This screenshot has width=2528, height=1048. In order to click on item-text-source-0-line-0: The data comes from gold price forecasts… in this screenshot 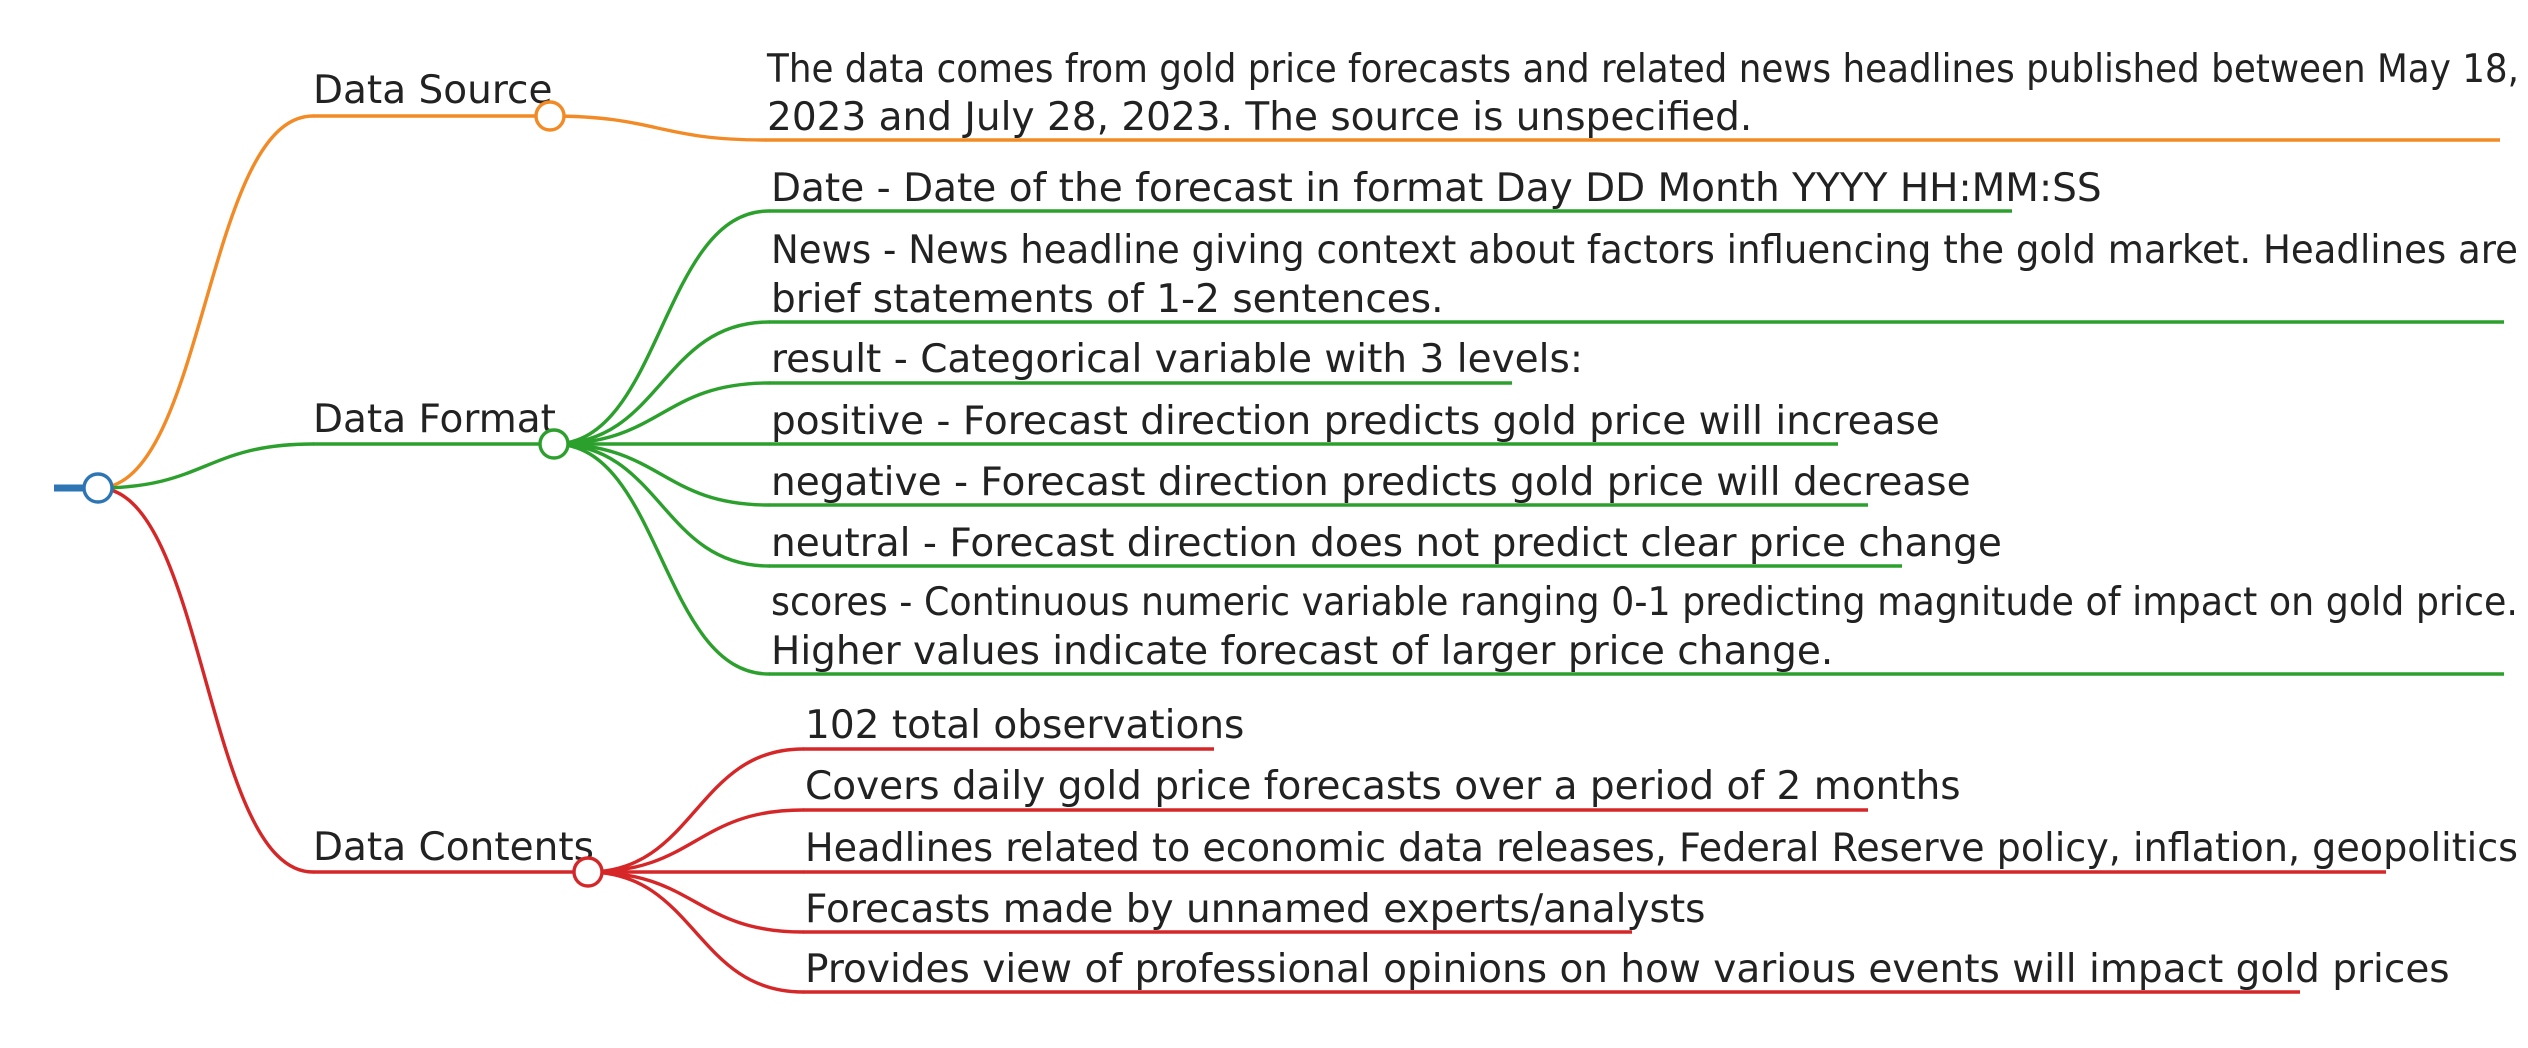, I will do `click(1642, 69)`.